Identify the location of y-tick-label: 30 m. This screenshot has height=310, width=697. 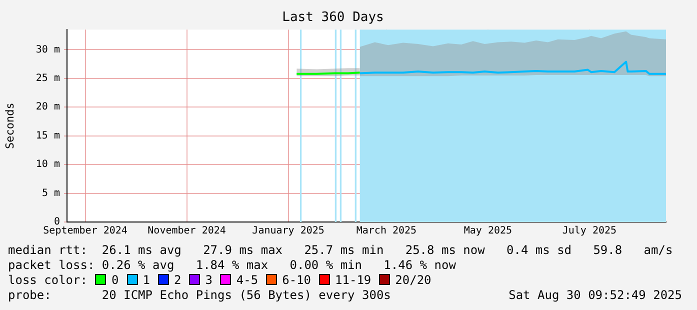
(48, 50).